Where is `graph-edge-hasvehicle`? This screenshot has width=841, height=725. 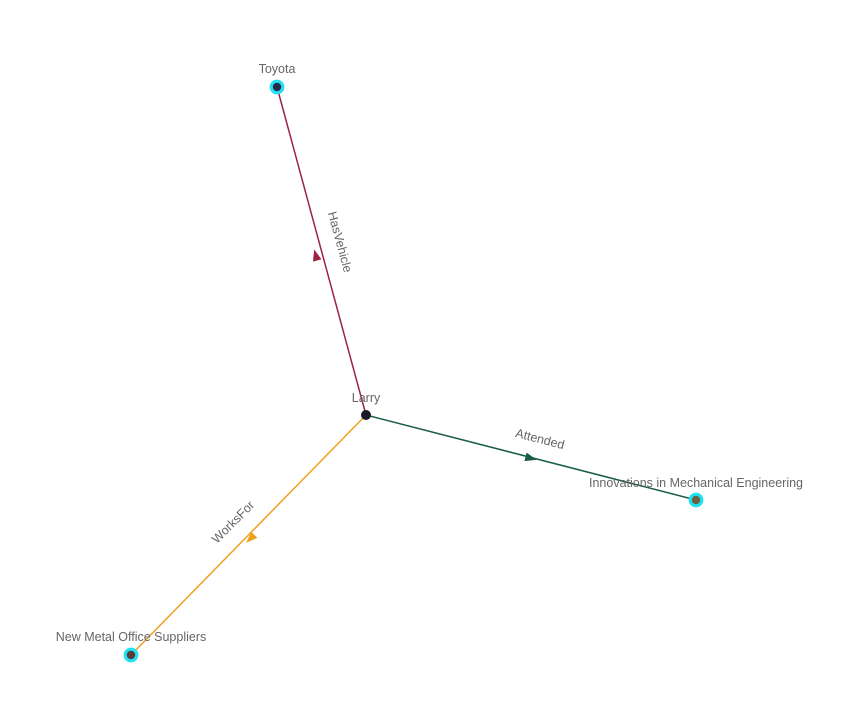 graph-edge-hasvehicle is located at coordinates (321, 251).